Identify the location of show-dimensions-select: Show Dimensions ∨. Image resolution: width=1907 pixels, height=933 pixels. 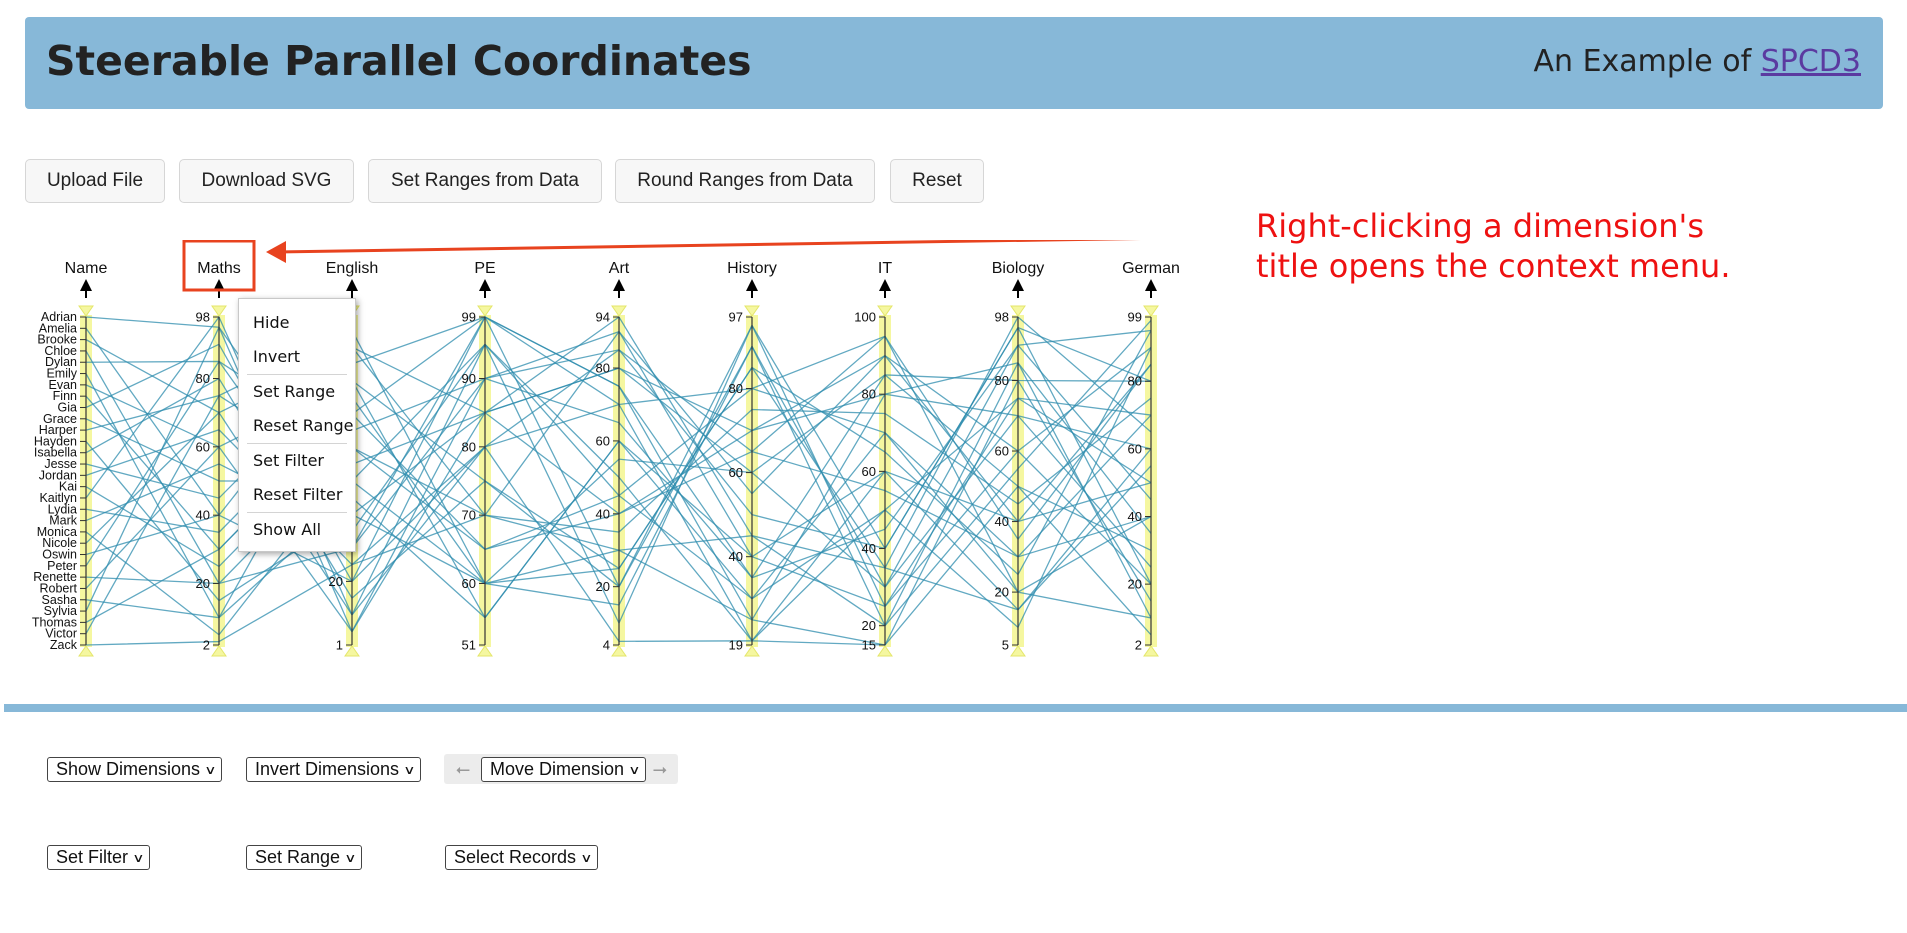
(134, 769).